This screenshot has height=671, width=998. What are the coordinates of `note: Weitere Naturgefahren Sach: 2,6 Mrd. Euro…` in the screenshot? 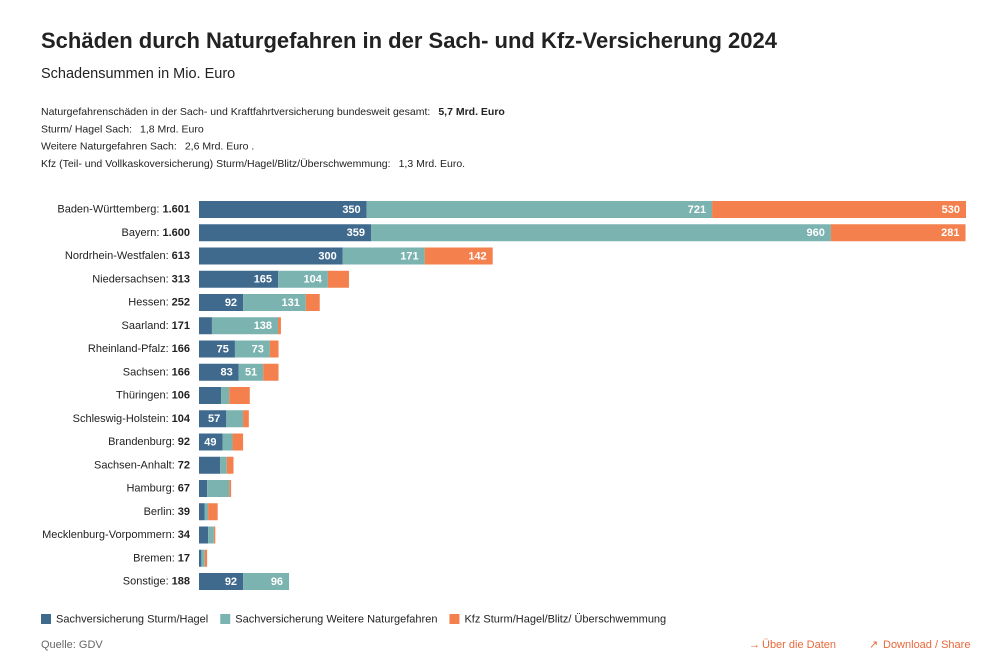 It's located at (147, 146).